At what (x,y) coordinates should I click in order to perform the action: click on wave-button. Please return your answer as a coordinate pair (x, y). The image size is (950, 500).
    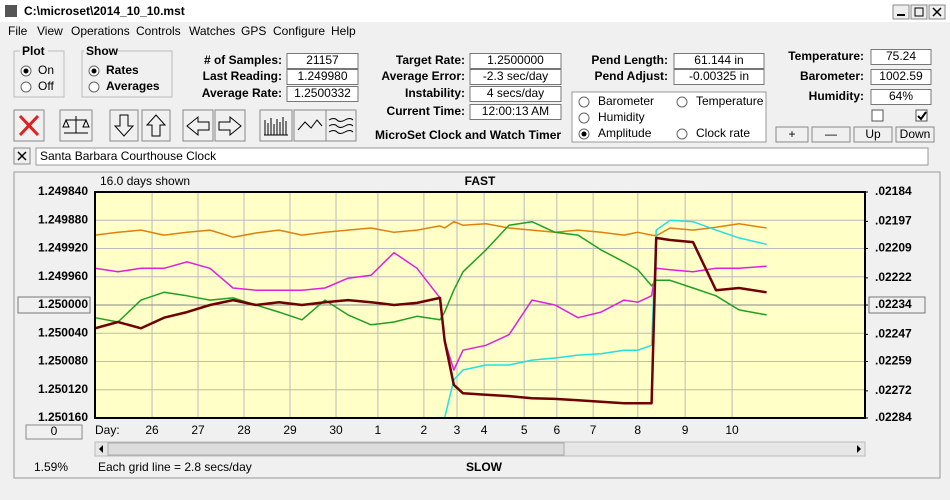
    Looking at the image, I should click on (310, 125).